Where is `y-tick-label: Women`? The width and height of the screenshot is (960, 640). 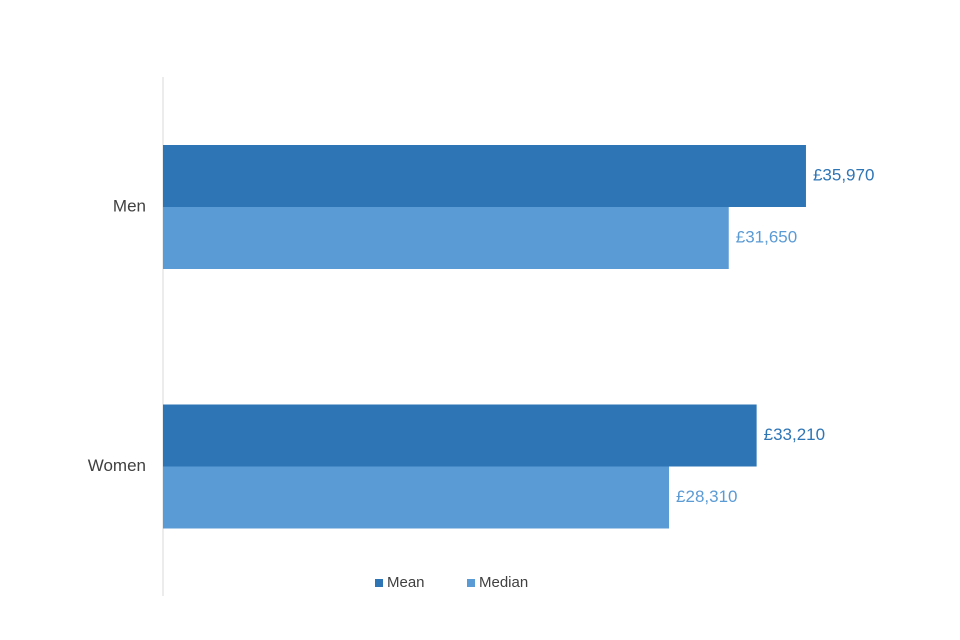 y-tick-label: Women is located at coordinates (117, 465).